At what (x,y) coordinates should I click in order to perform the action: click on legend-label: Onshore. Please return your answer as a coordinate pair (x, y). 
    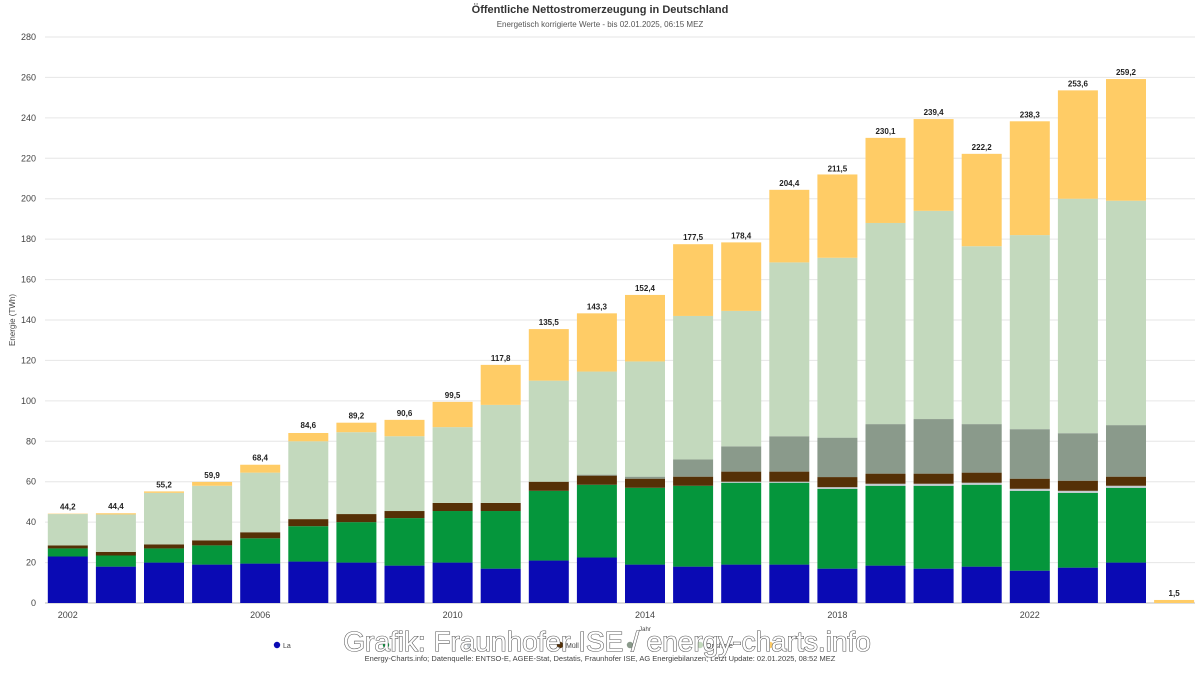
    Looking at the image, I should click on (719, 646).